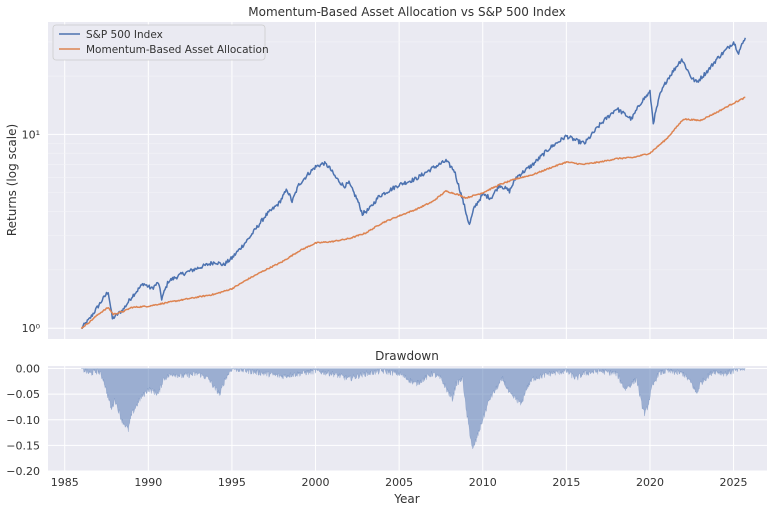 The image size is (773, 512). I want to click on drawdown-x-tick-label: 1985, so click(65, 482).